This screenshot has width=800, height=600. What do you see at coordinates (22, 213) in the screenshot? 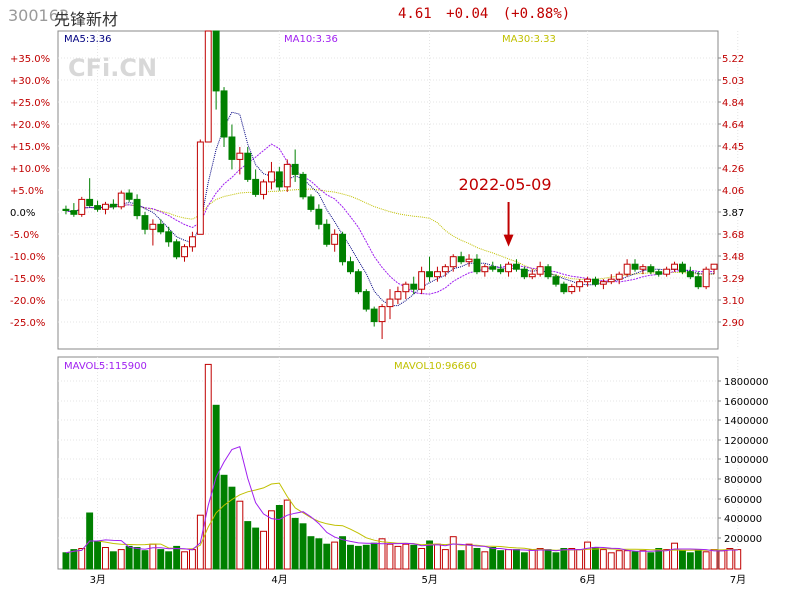
I see `percent-tick-label: 0.0%` at bounding box center [22, 213].